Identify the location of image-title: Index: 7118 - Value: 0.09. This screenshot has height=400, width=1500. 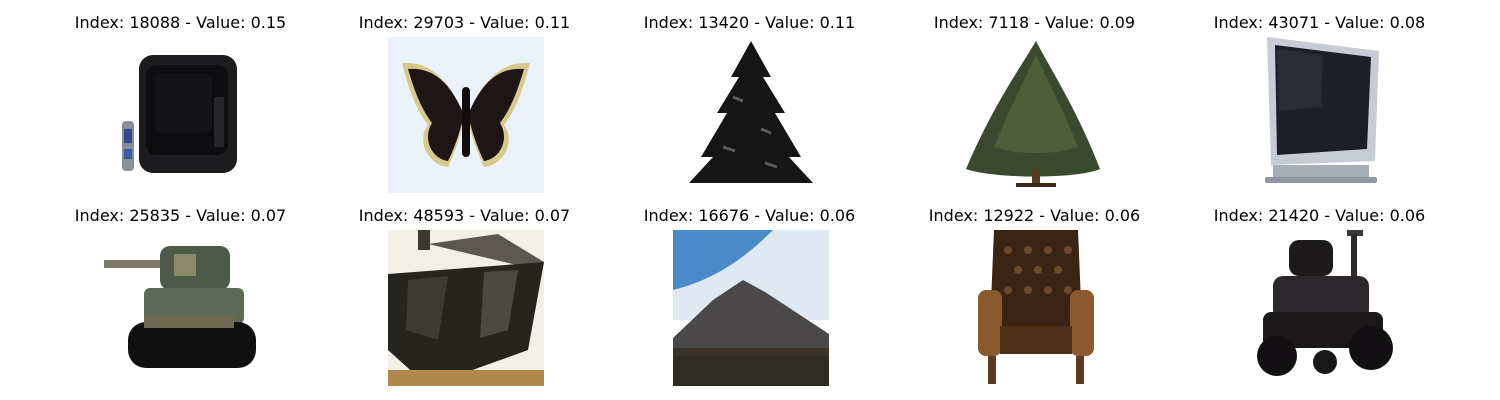
(1034, 22).